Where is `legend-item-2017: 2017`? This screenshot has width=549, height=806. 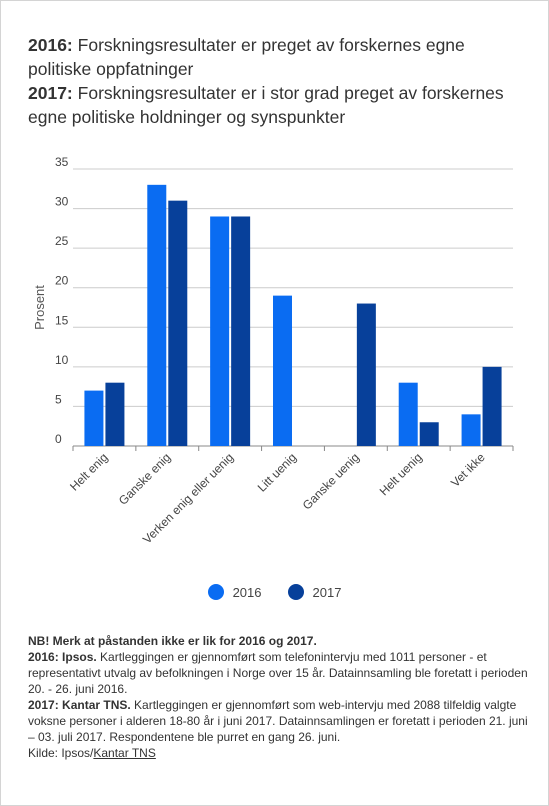
legend-item-2017: 2017 is located at coordinates (314, 592).